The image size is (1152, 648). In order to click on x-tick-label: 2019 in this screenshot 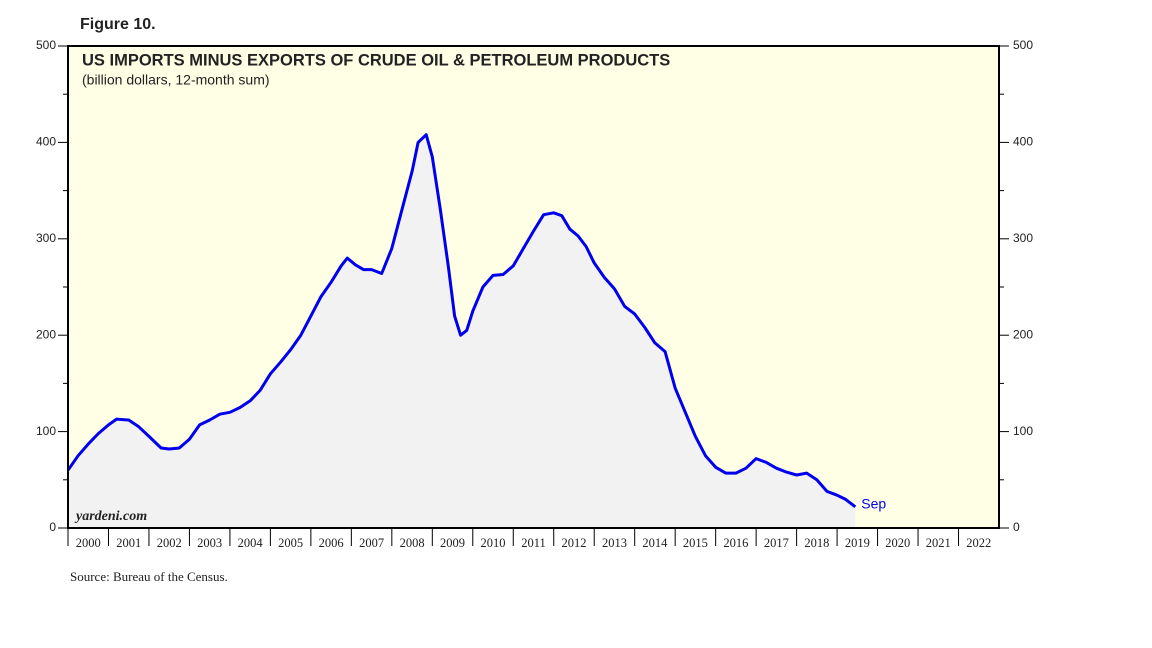, I will do `click(857, 543)`.